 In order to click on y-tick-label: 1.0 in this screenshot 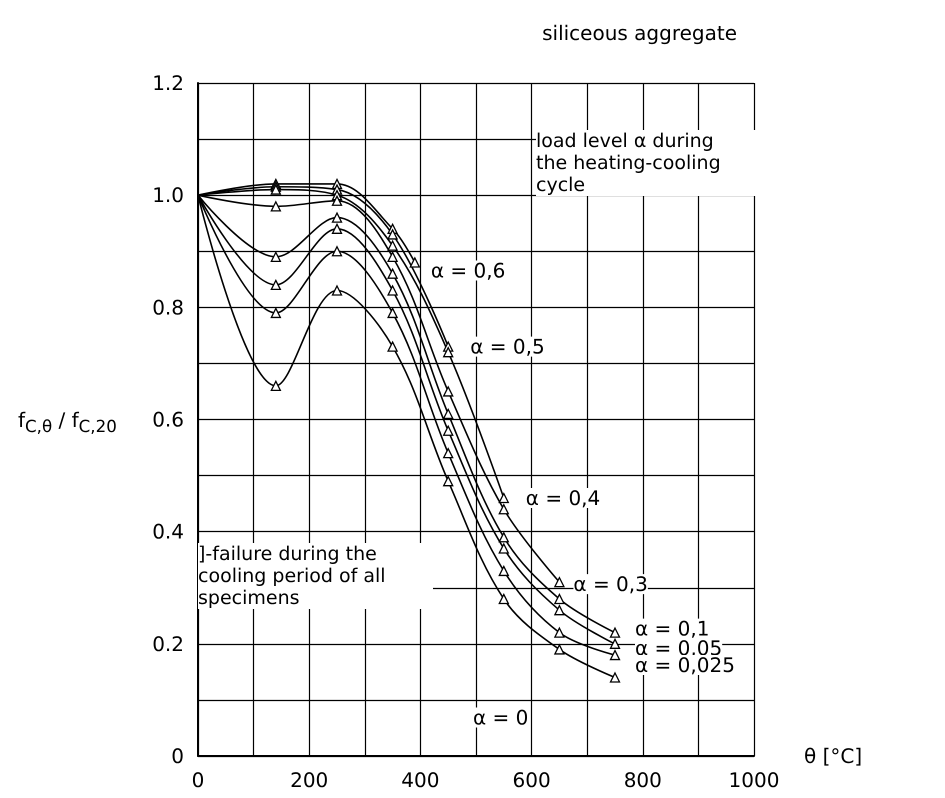, I will do `click(168, 195)`.